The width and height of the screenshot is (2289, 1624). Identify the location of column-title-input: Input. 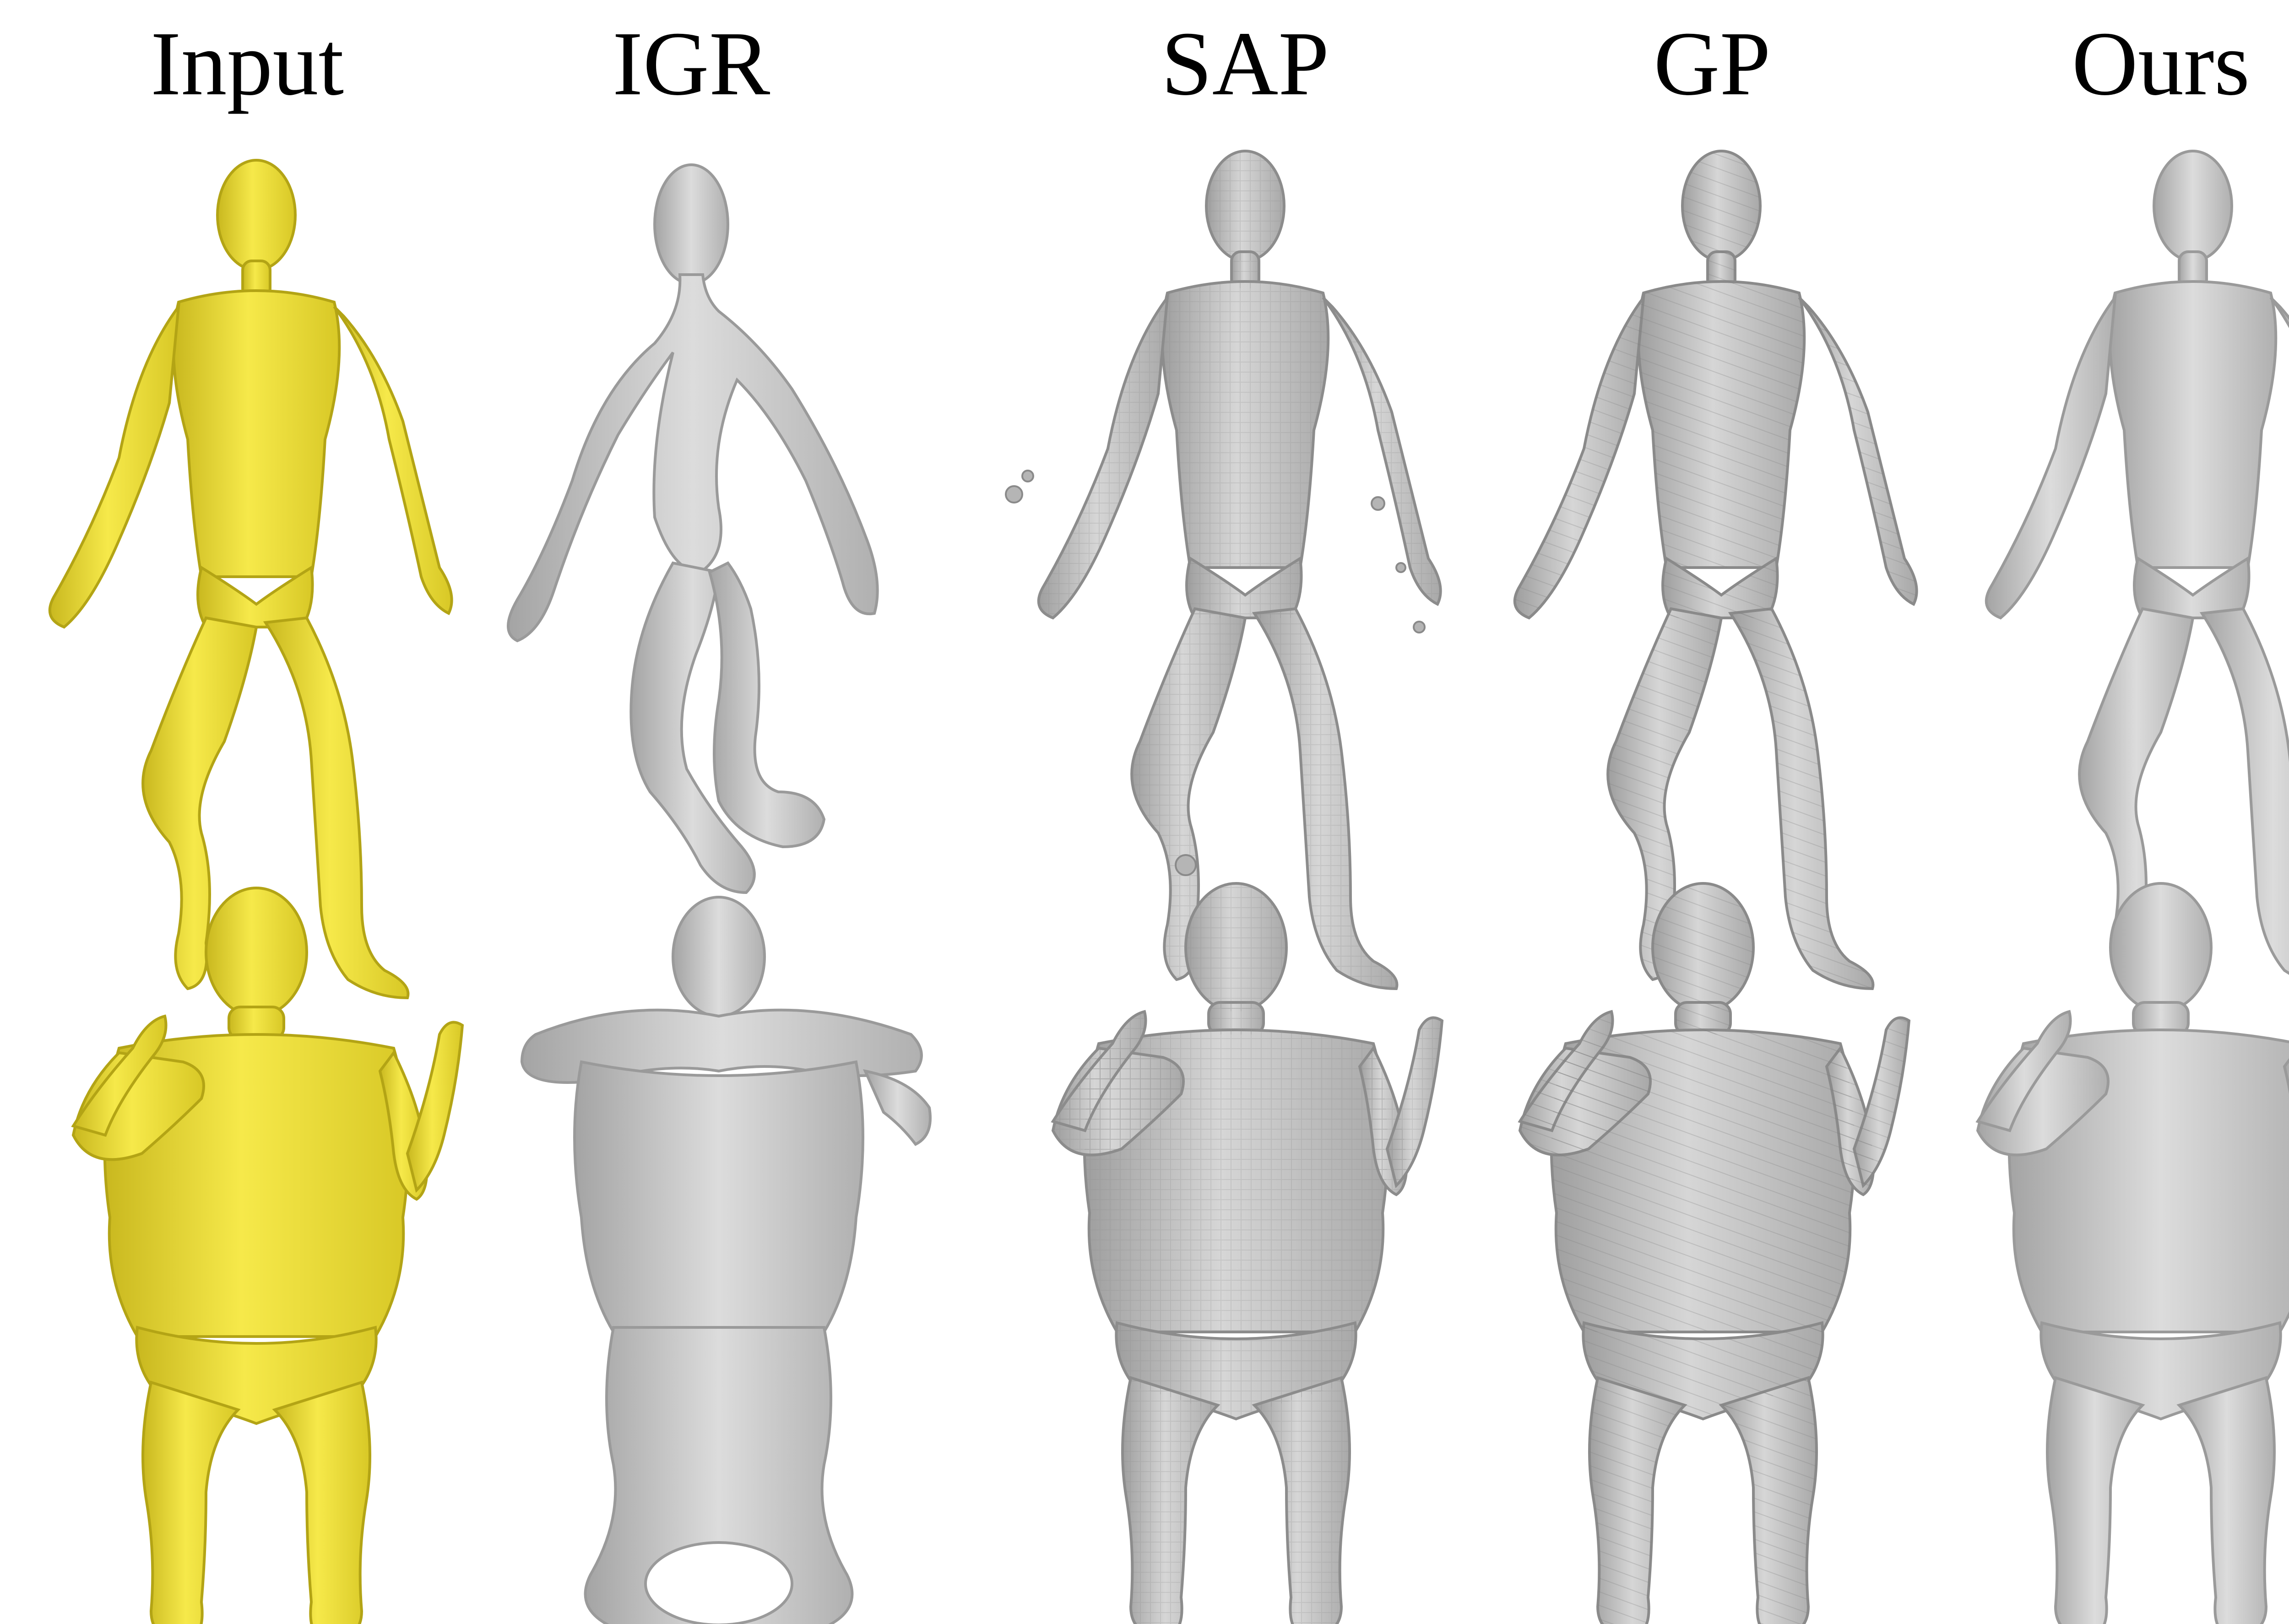
(247, 63).